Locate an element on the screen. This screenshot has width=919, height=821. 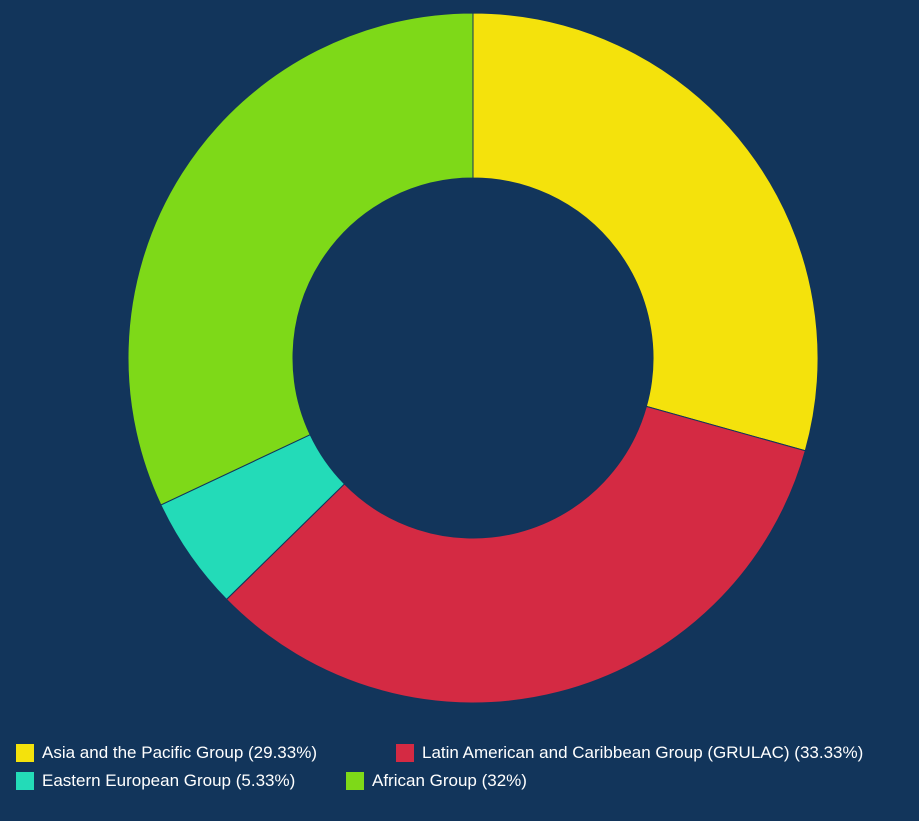
legend-label-eastern-european: Eastern European Group (5.33%) is located at coordinates (169, 780).